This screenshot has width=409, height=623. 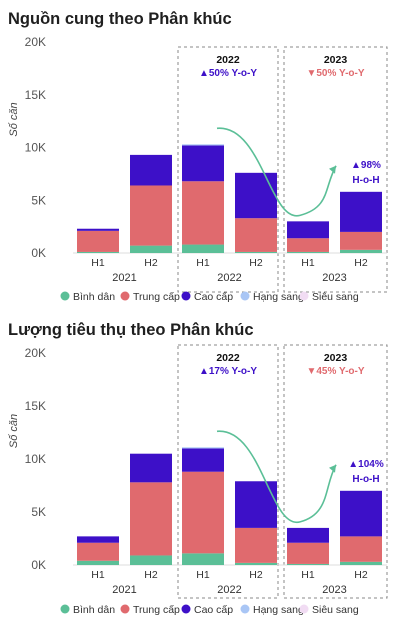 I want to click on chart-title: Lượng tiêu thụ theo Phân khúc, so click(x=131, y=330).